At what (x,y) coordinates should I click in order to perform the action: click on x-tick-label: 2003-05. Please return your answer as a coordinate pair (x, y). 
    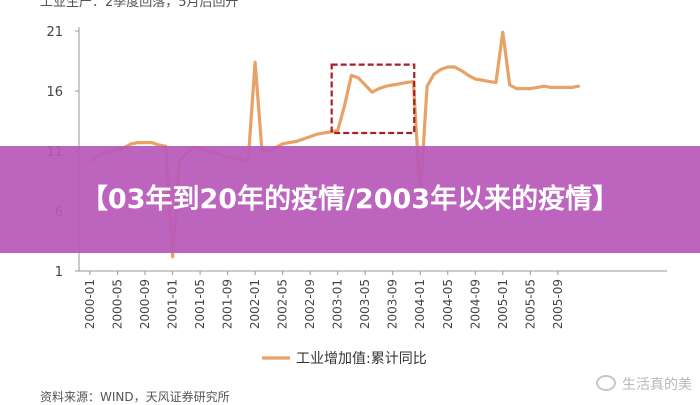
    Looking at the image, I should click on (365, 304).